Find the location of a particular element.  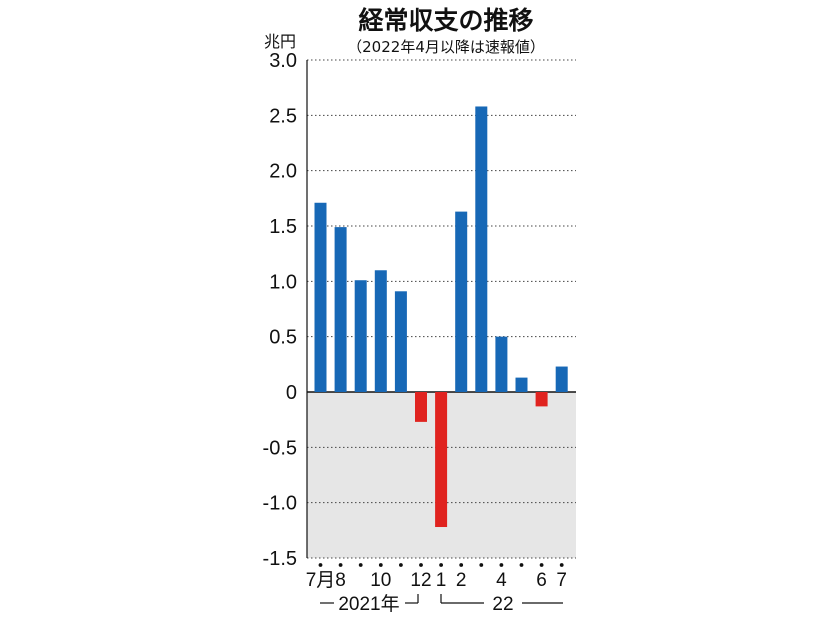

year-label-2021: 2021年 is located at coordinates (368, 604).